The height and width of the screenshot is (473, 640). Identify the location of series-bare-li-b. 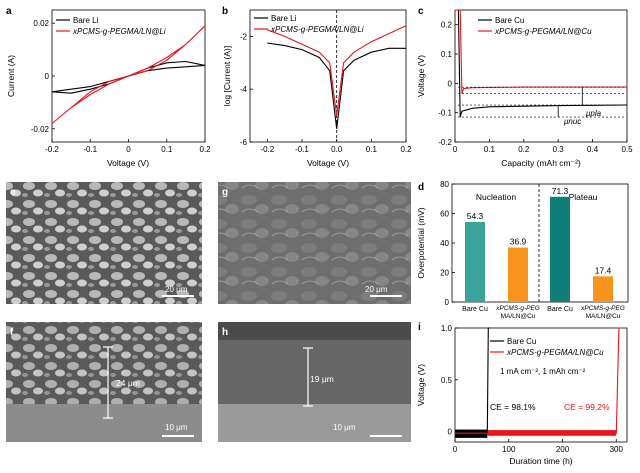
(336, 85).